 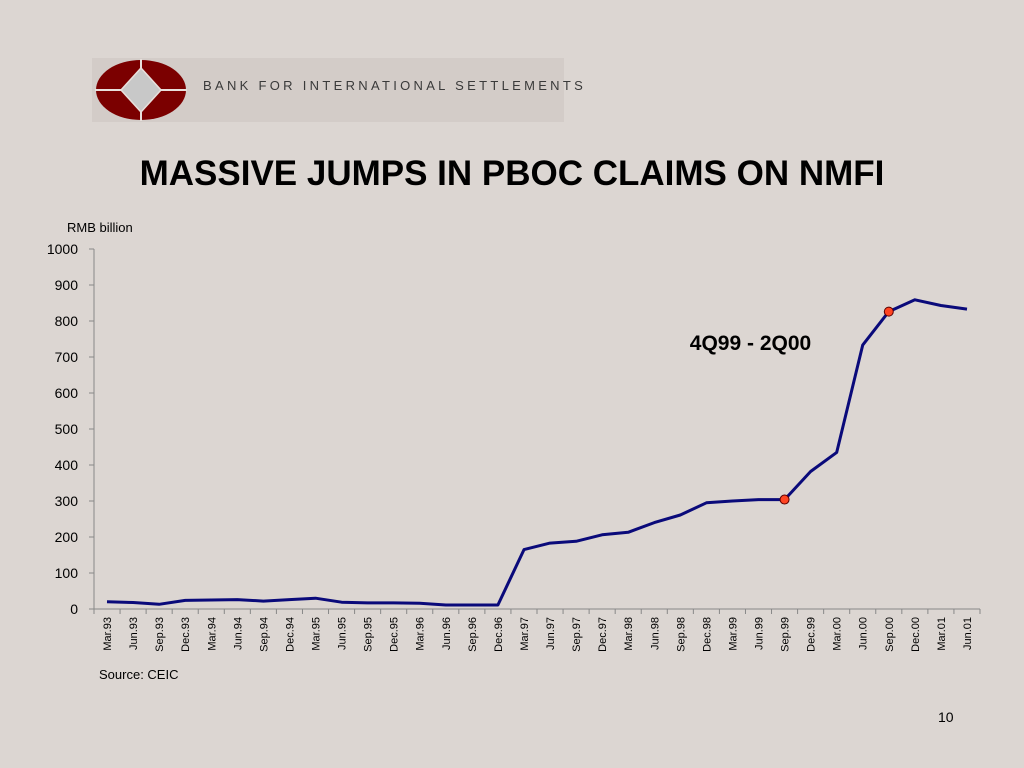 What do you see at coordinates (916, 634) in the screenshot?
I see `x-tick-label: Dec.00` at bounding box center [916, 634].